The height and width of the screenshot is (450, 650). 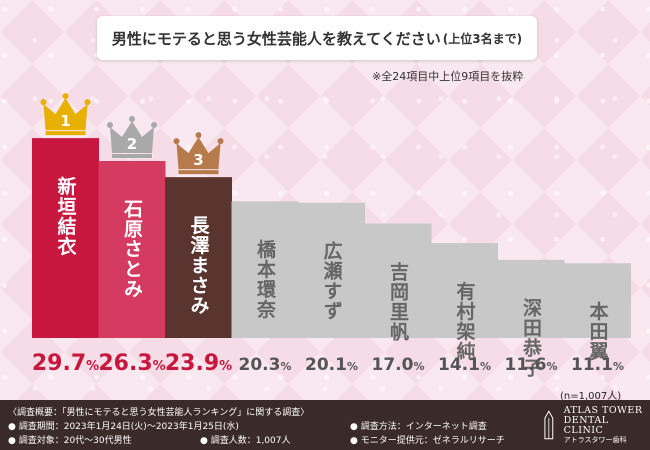 I want to click on value-label-4: 20.3%, so click(x=265, y=365).